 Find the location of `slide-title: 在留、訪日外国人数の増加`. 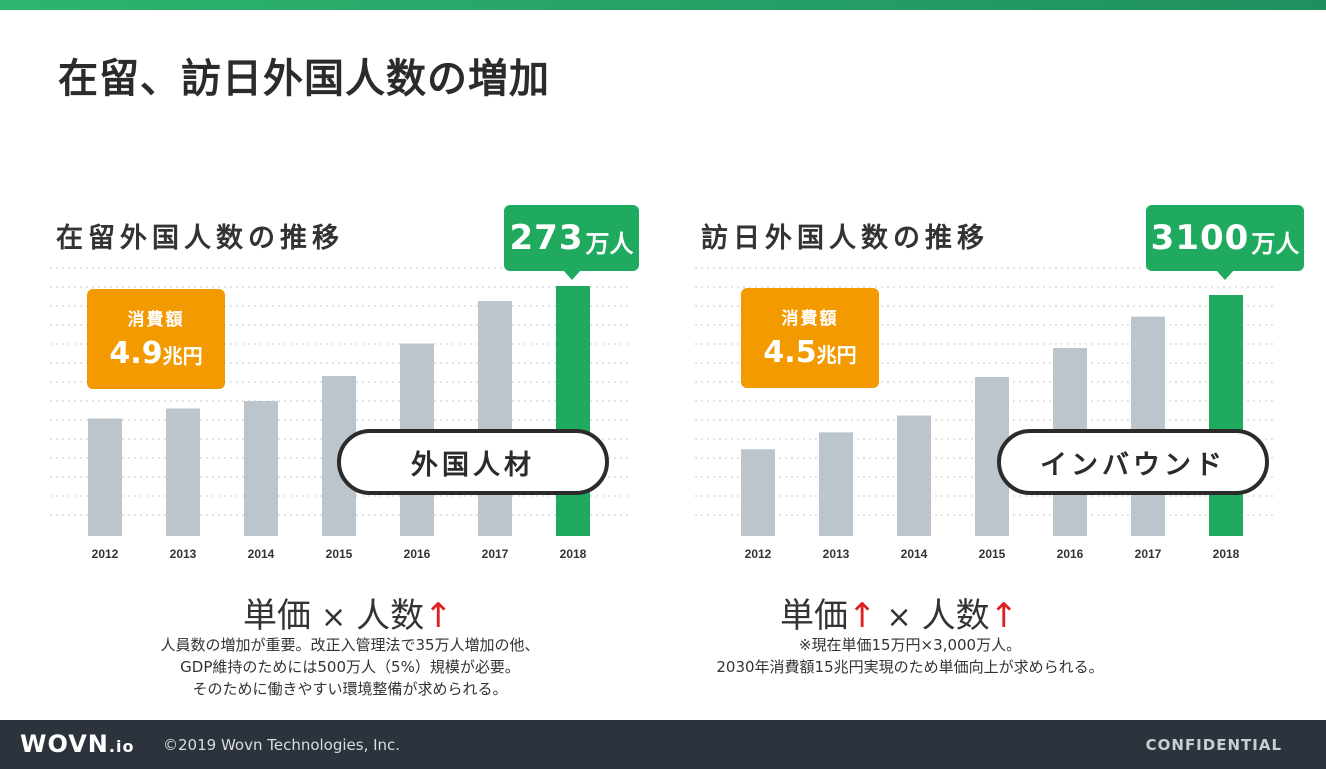

slide-title: 在留、訪日外国人数の増加 is located at coordinates (304, 79).